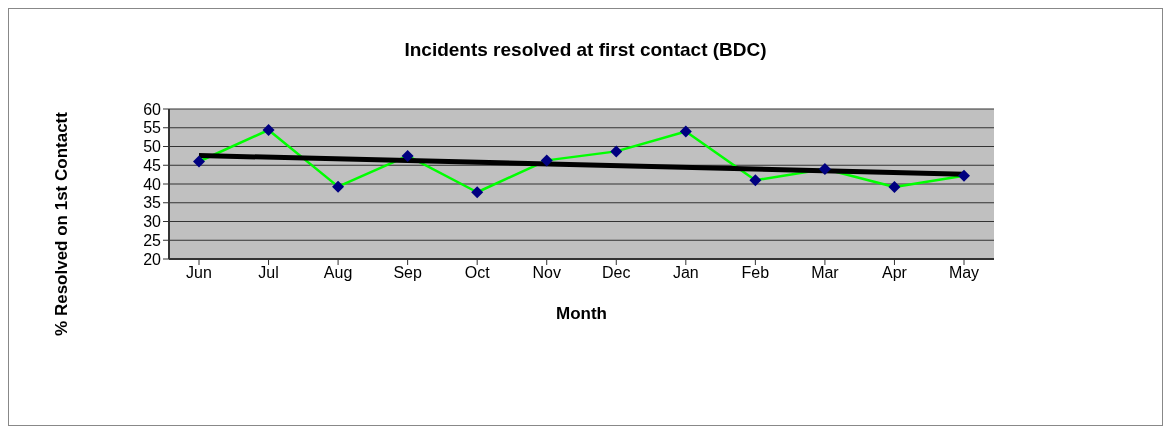 The width and height of the screenshot is (1173, 434). I want to click on x-tick-label: Aug, so click(338, 273).